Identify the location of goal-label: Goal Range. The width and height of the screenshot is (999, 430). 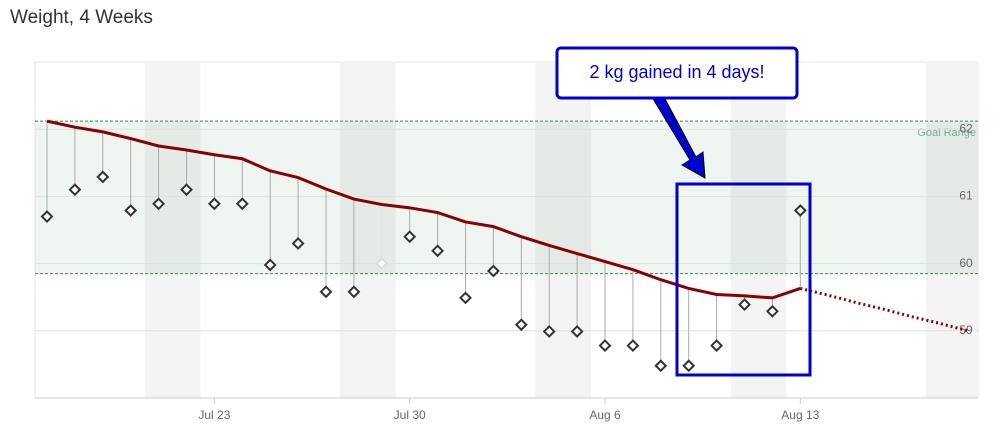
(946, 133).